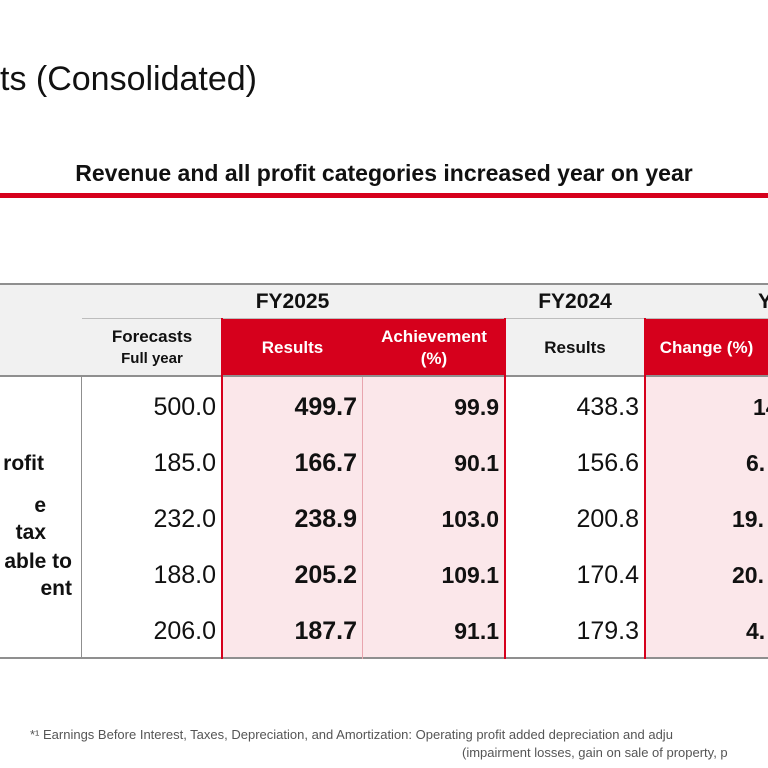  Describe the element at coordinates (607, 406) in the screenshot. I see `prev-result-value: 438.3` at that location.